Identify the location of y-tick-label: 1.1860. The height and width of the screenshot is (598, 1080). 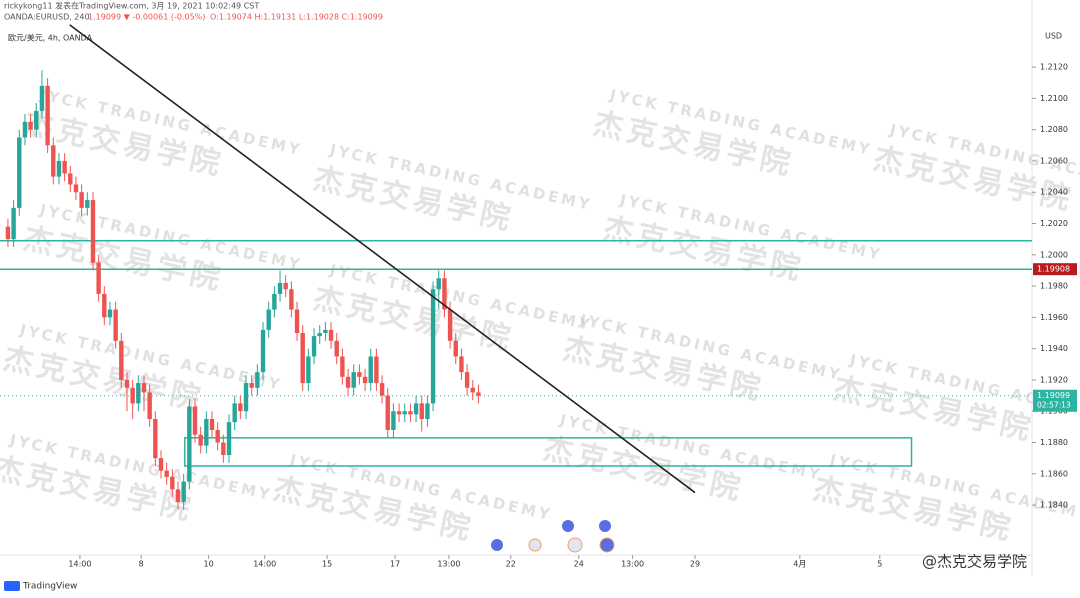
(1054, 473).